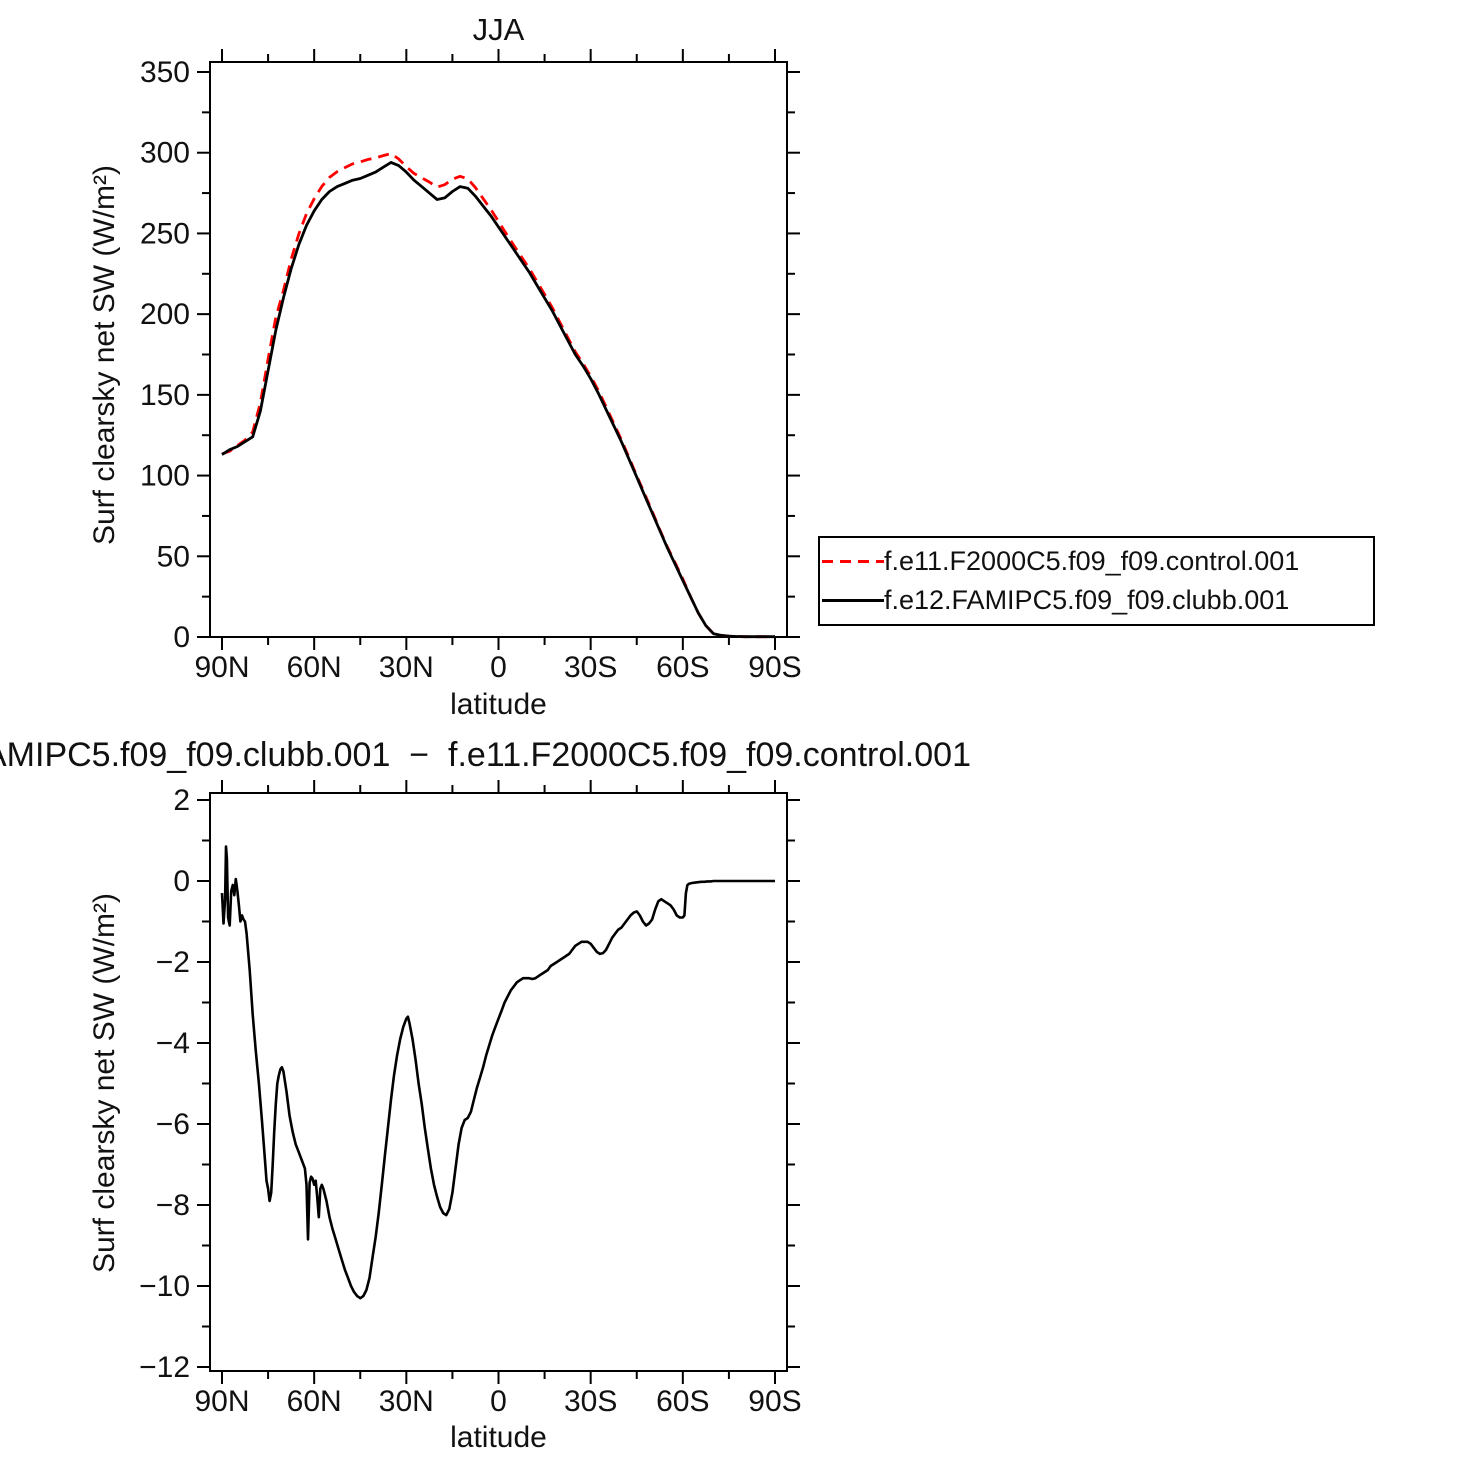  What do you see at coordinates (173, 1124) in the screenshot?
I see `y-tick-label: −6` at bounding box center [173, 1124].